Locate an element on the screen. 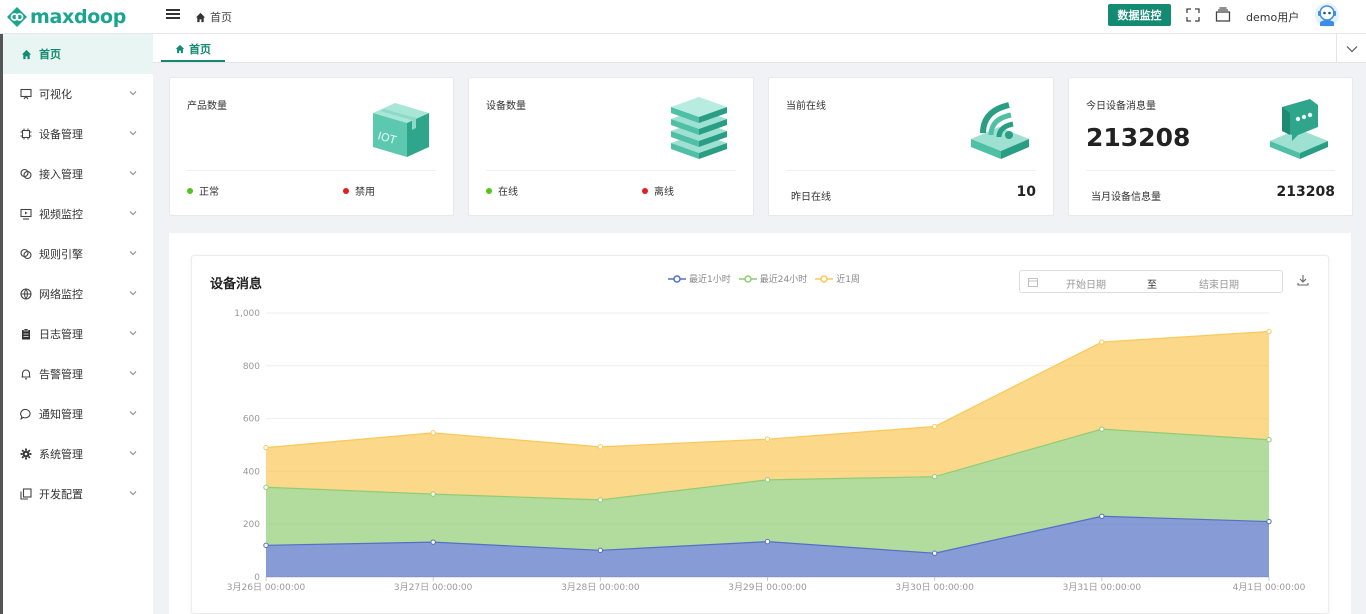 The image size is (1366, 614). sidebar-item-device-management: 设备管理 is located at coordinates (78, 134).